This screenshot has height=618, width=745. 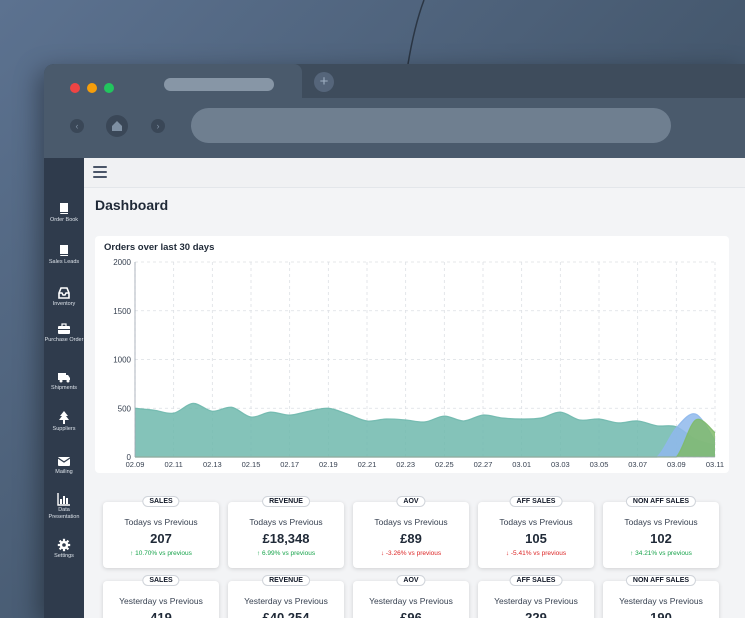 I want to click on sidebar-item-mailing: Mailing, so click(x=64, y=465).